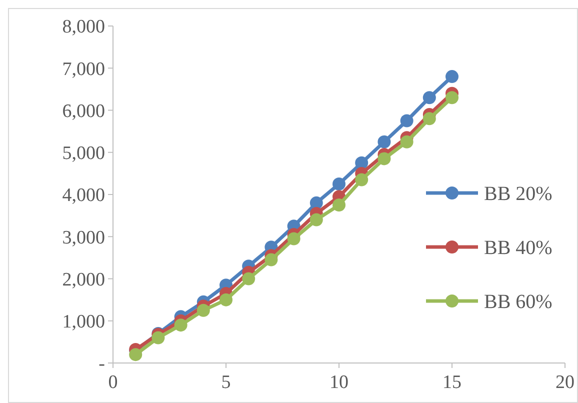  Describe the element at coordinates (83, 27) in the screenshot. I see `y-tick-label: 8,000` at that location.